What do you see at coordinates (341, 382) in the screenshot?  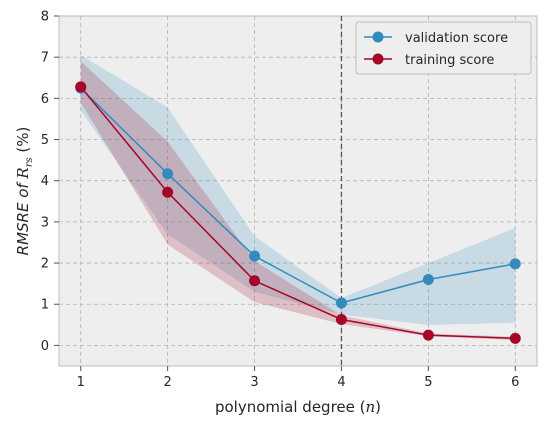 I see `x-tick-label-4: 4` at bounding box center [341, 382].